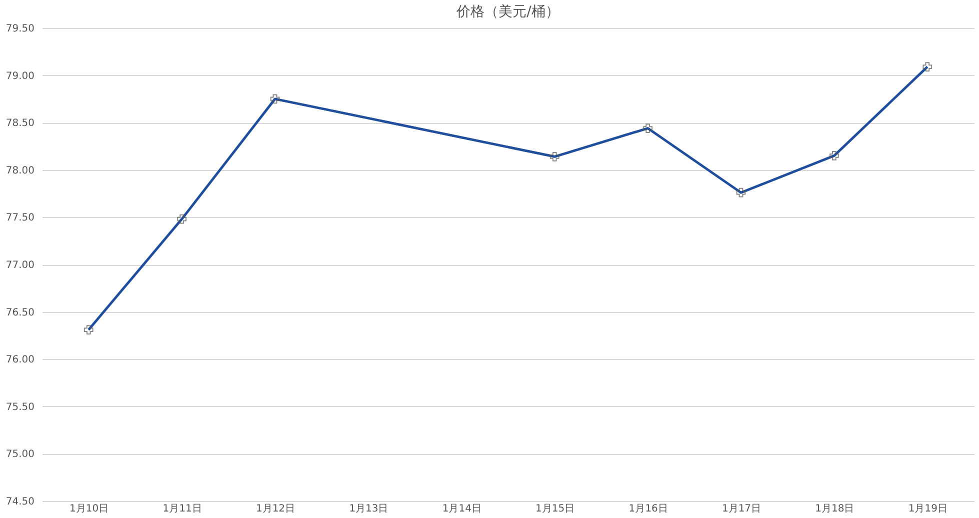 This screenshot has width=979, height=518. What do you see at coordinates (508, 12) in the screenshot?
I see `chart-title: 价格（美元/桶）` at bounding box center [508, 12].